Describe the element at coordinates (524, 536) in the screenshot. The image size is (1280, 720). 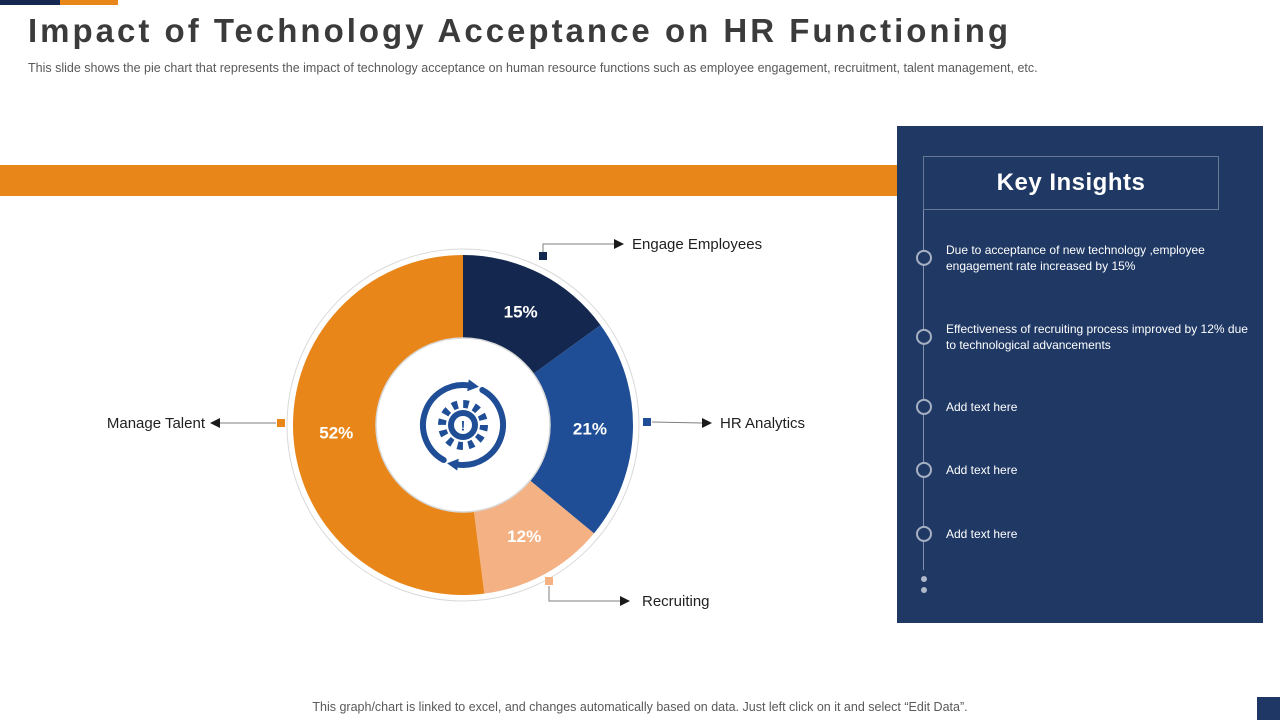
I see `pie-segment-value: 12%` at that location.